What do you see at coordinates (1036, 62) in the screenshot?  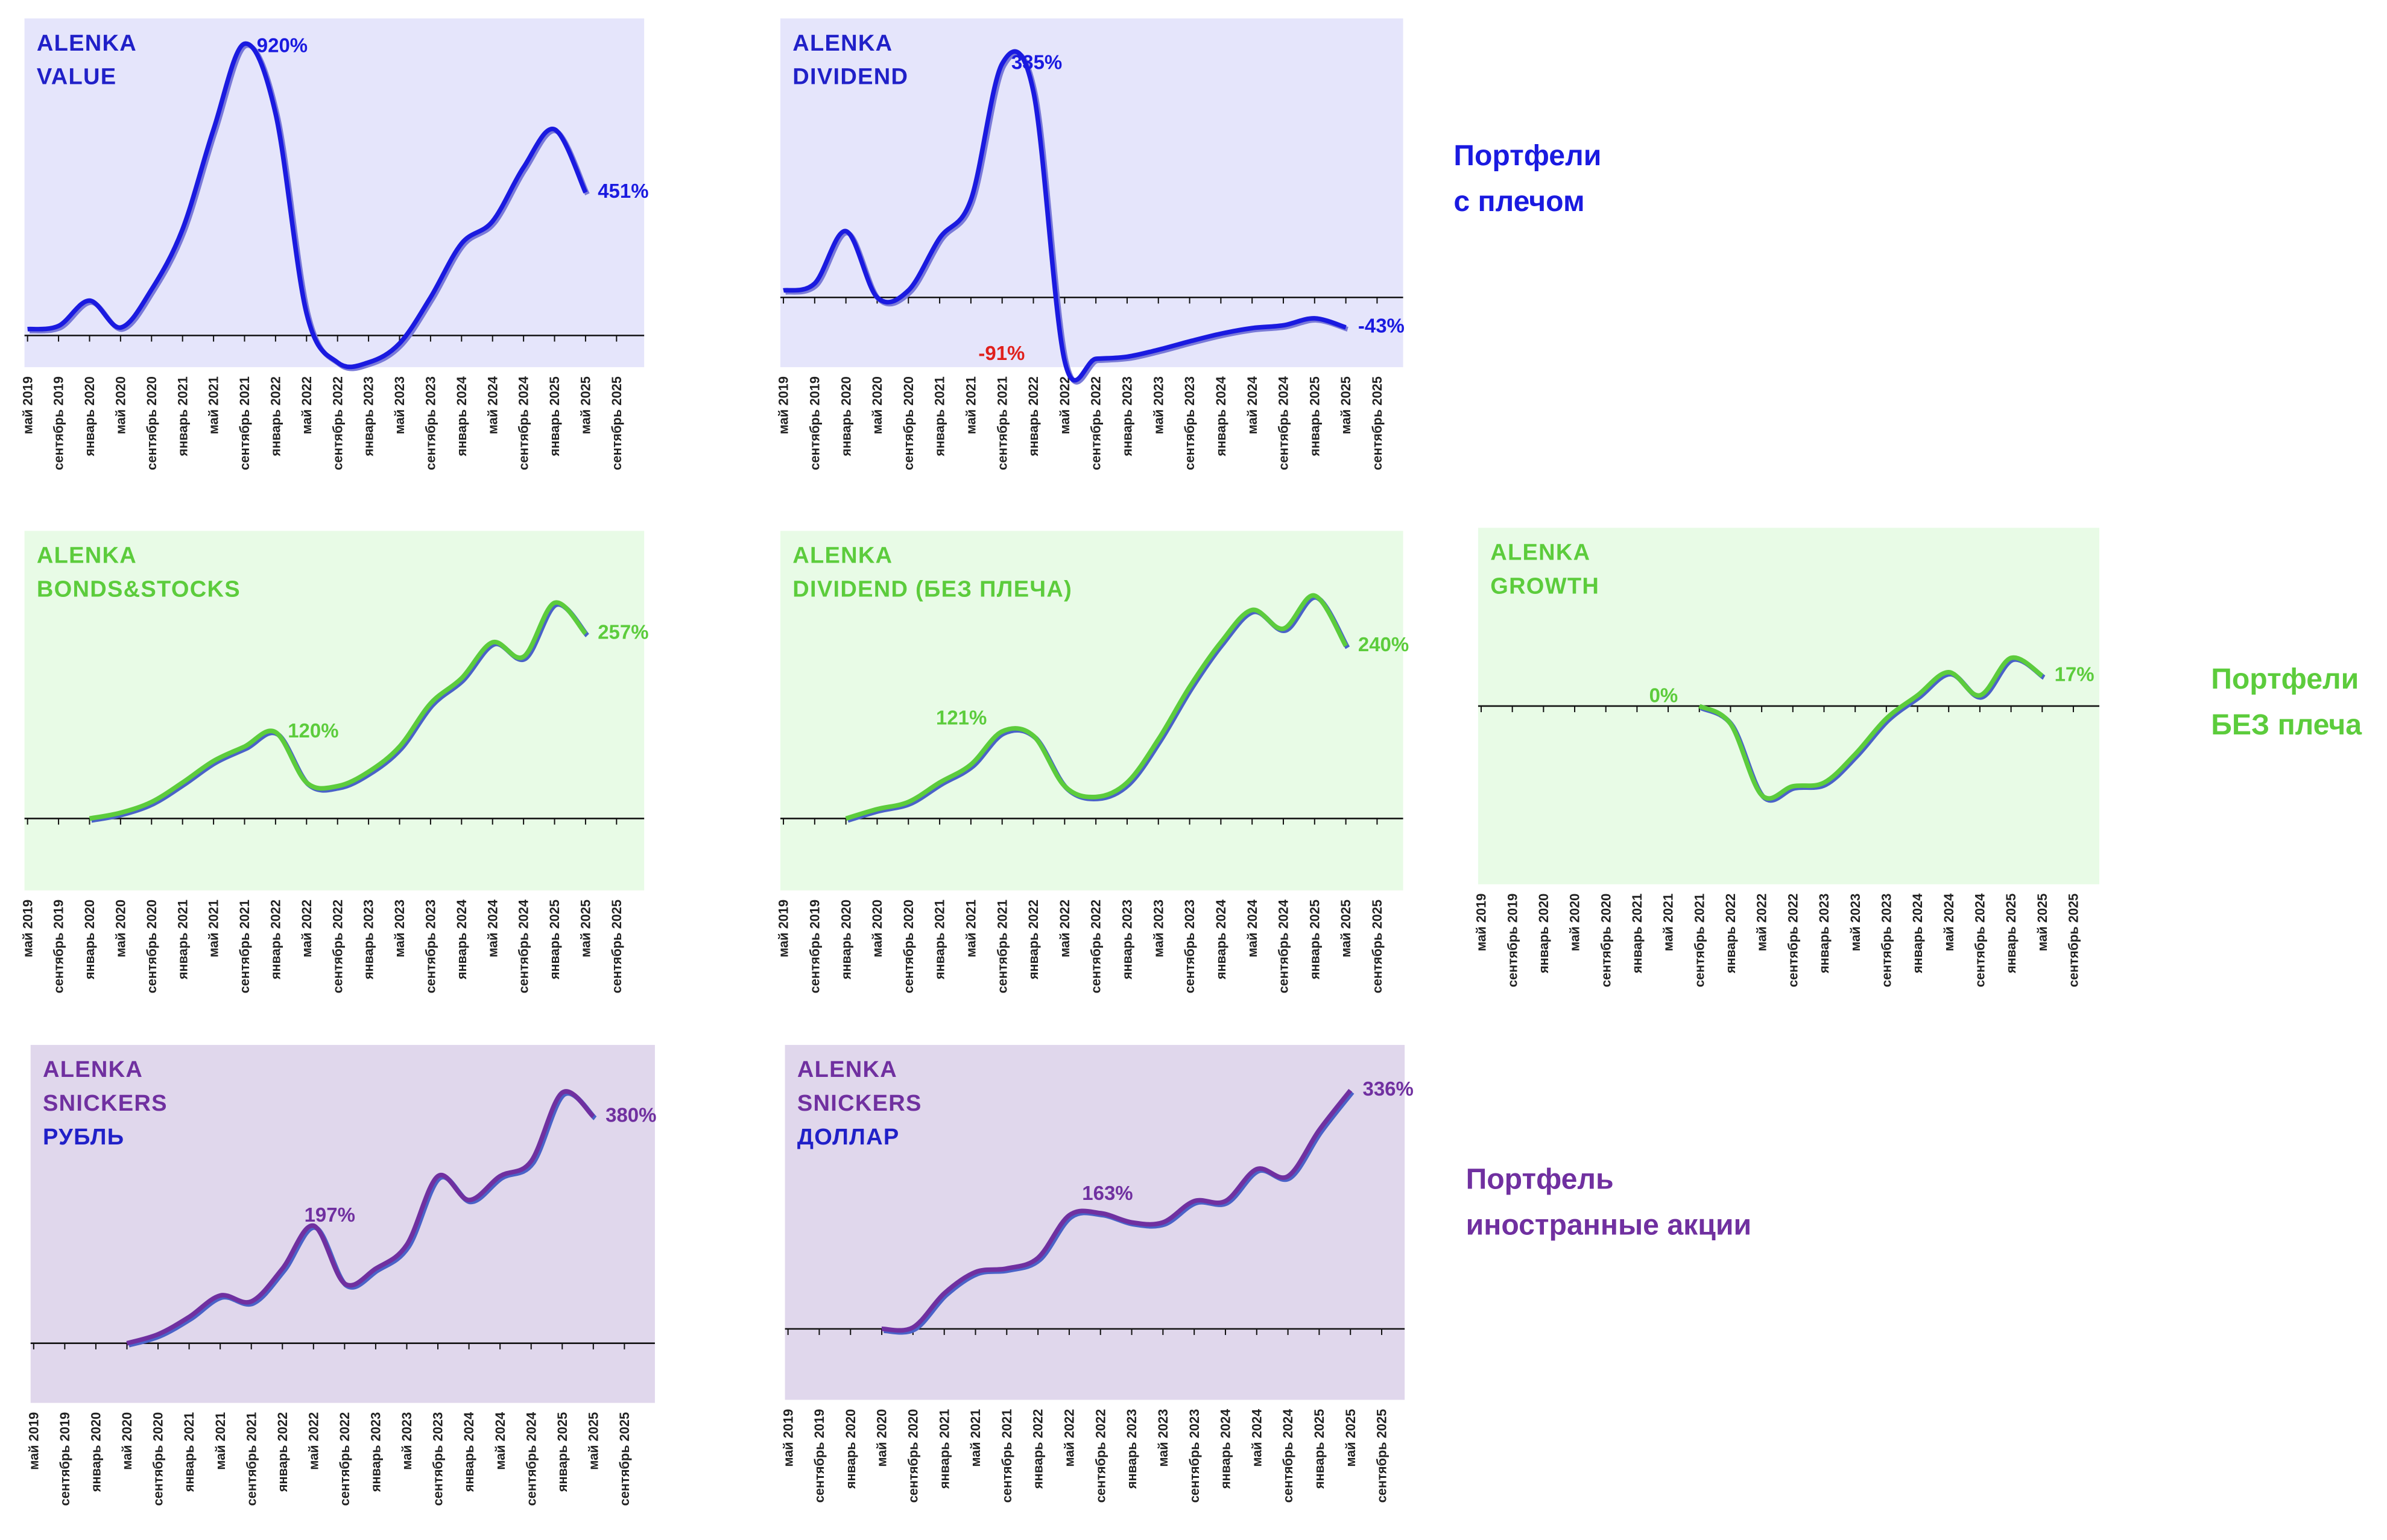 I see `value-label: 335%` at bounding box center [1036, 62].